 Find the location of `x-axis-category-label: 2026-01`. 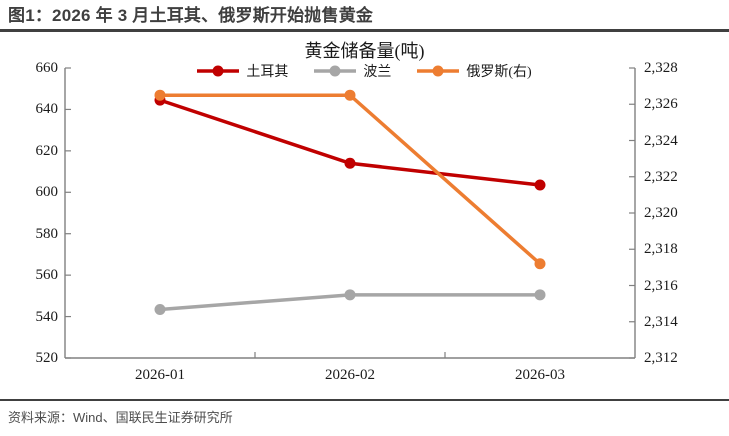

x-axis-category-label: 2026-01 is located at coordinates (160, 375).